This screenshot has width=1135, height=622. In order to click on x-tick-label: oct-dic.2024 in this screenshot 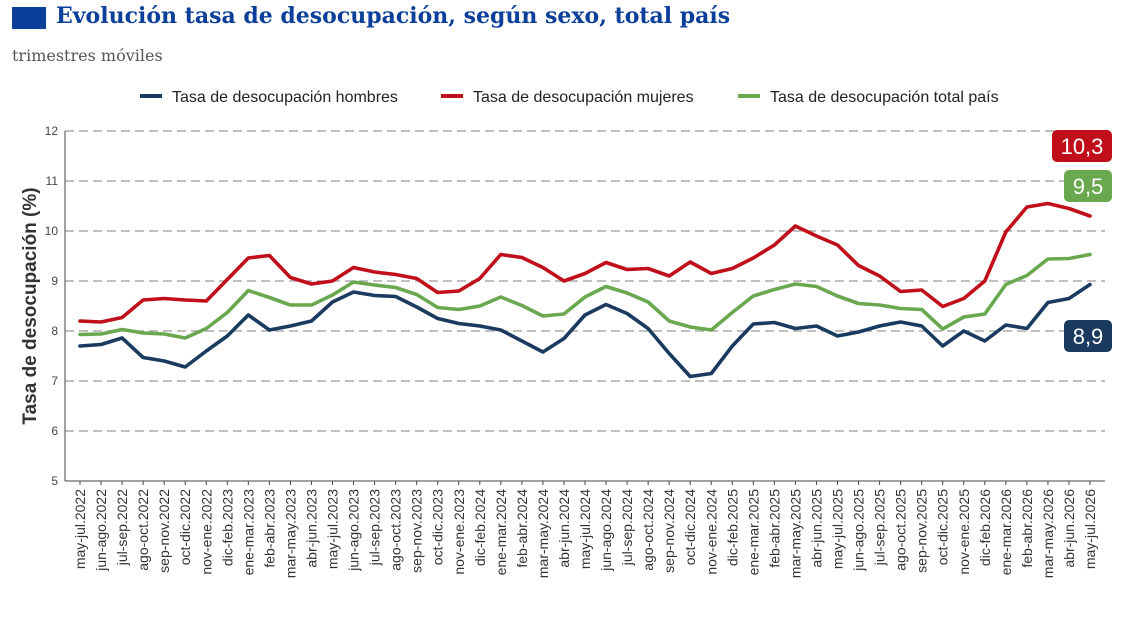, I will do `click(690, 527)`.